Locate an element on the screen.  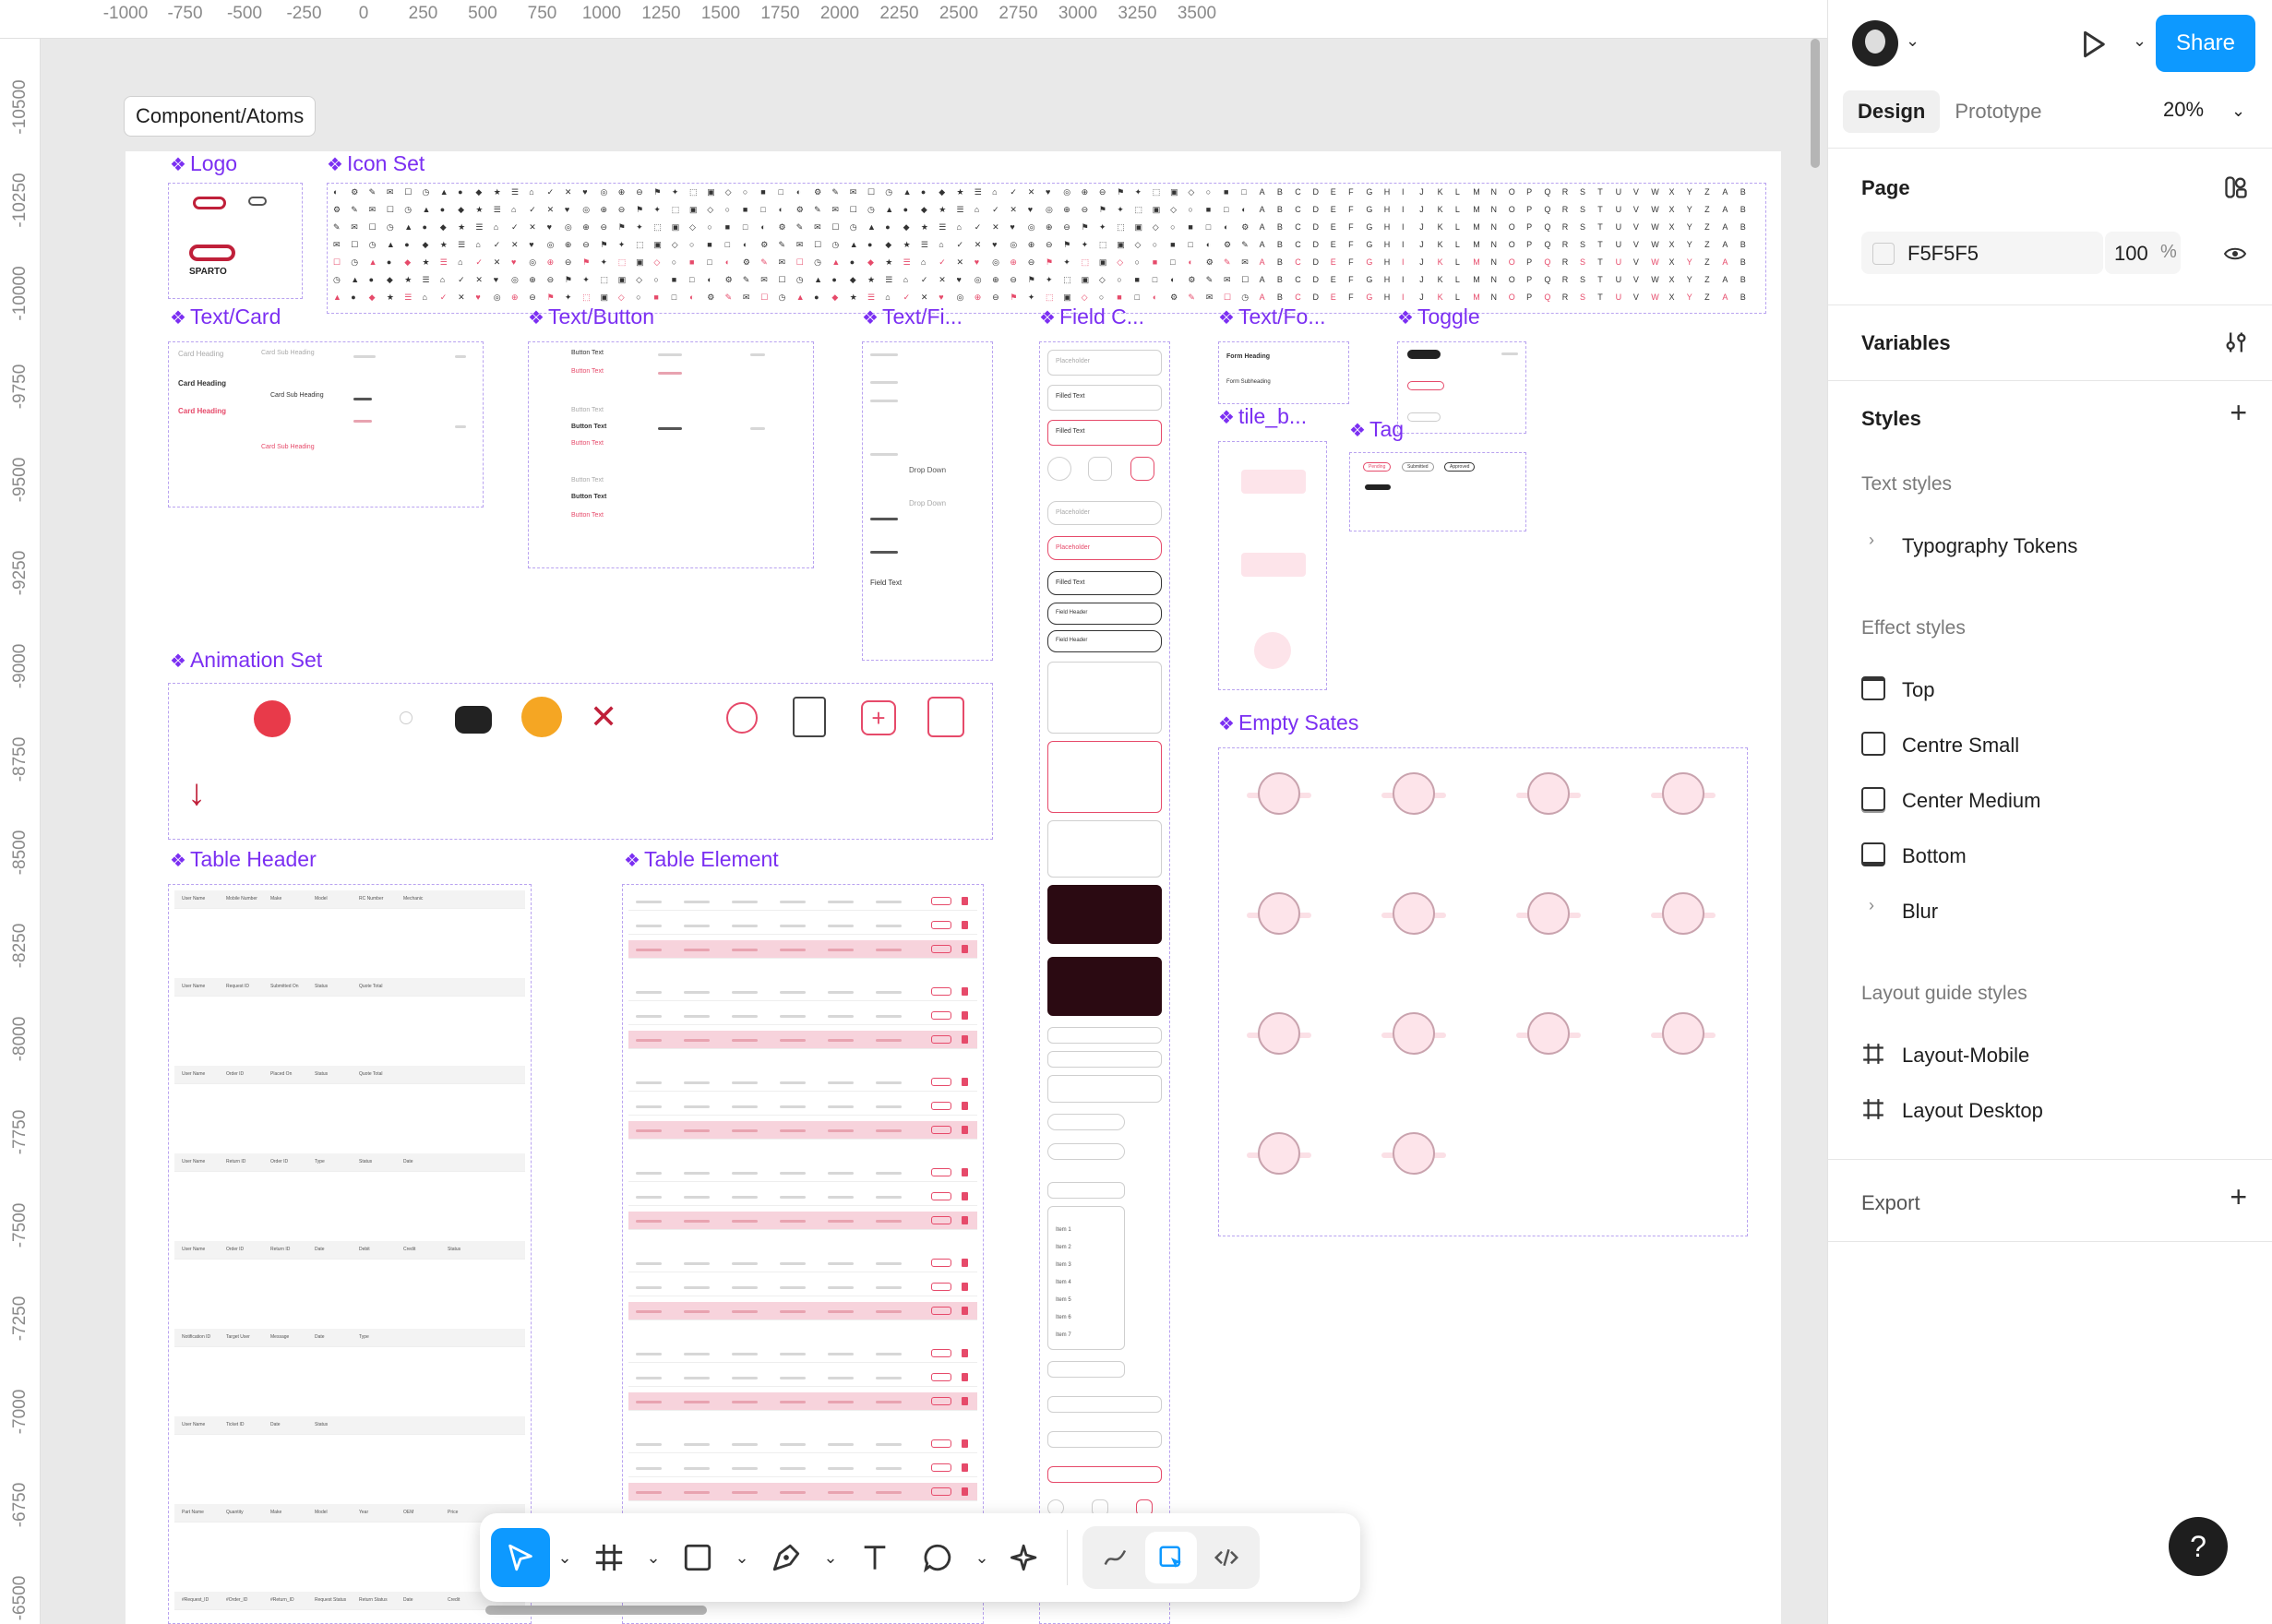
page-color-field: F5F5F5 is located at coordinates (1982, 253).